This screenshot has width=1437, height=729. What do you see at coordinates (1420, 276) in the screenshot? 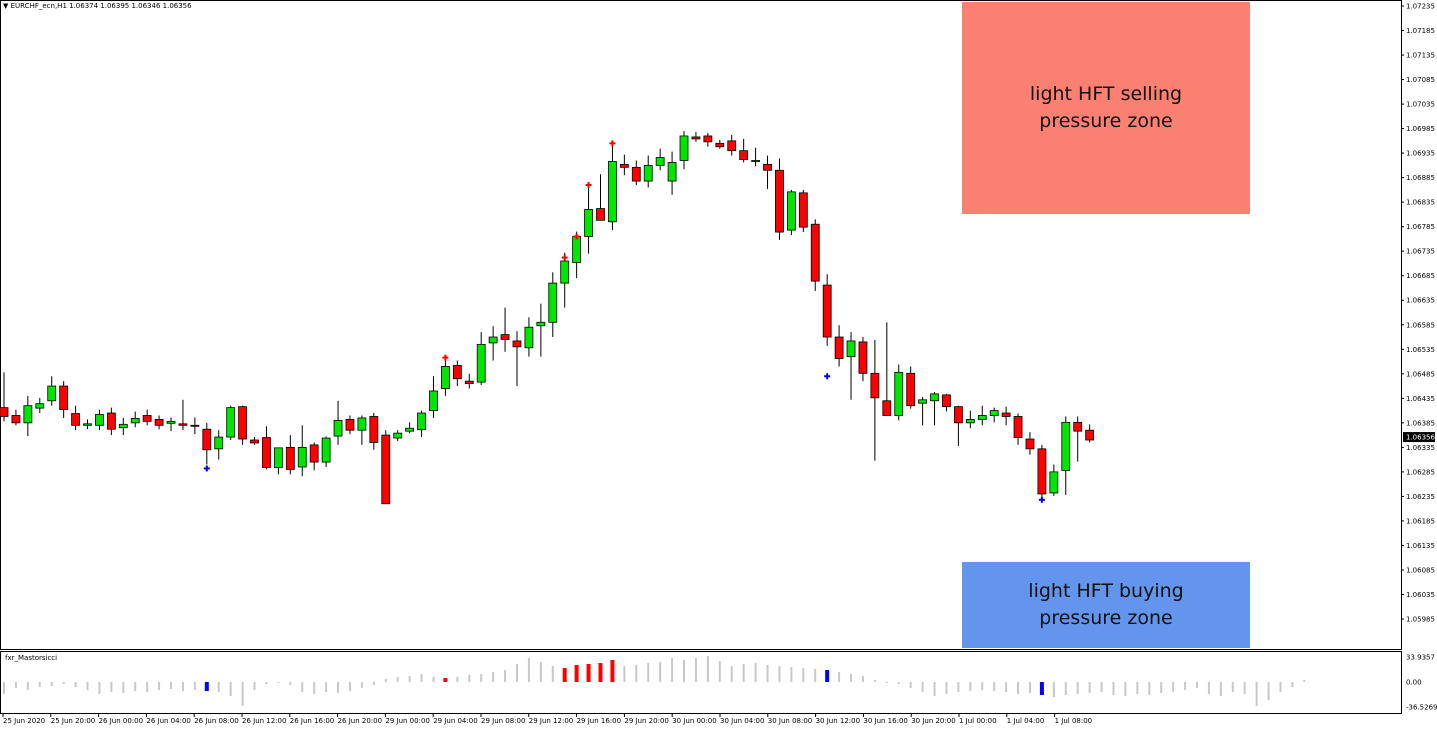
I see `price-axis-label: 1.06685` at bounding box center [1420, 276].